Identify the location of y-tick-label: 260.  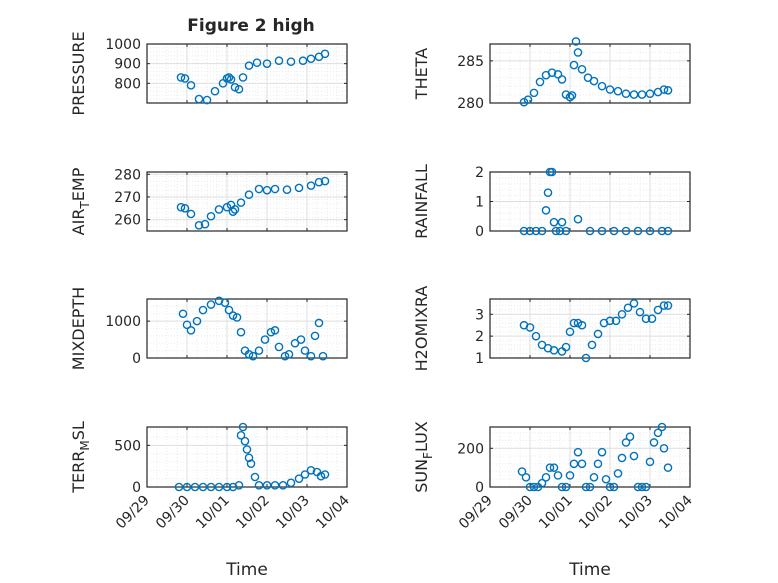
(127, 221).